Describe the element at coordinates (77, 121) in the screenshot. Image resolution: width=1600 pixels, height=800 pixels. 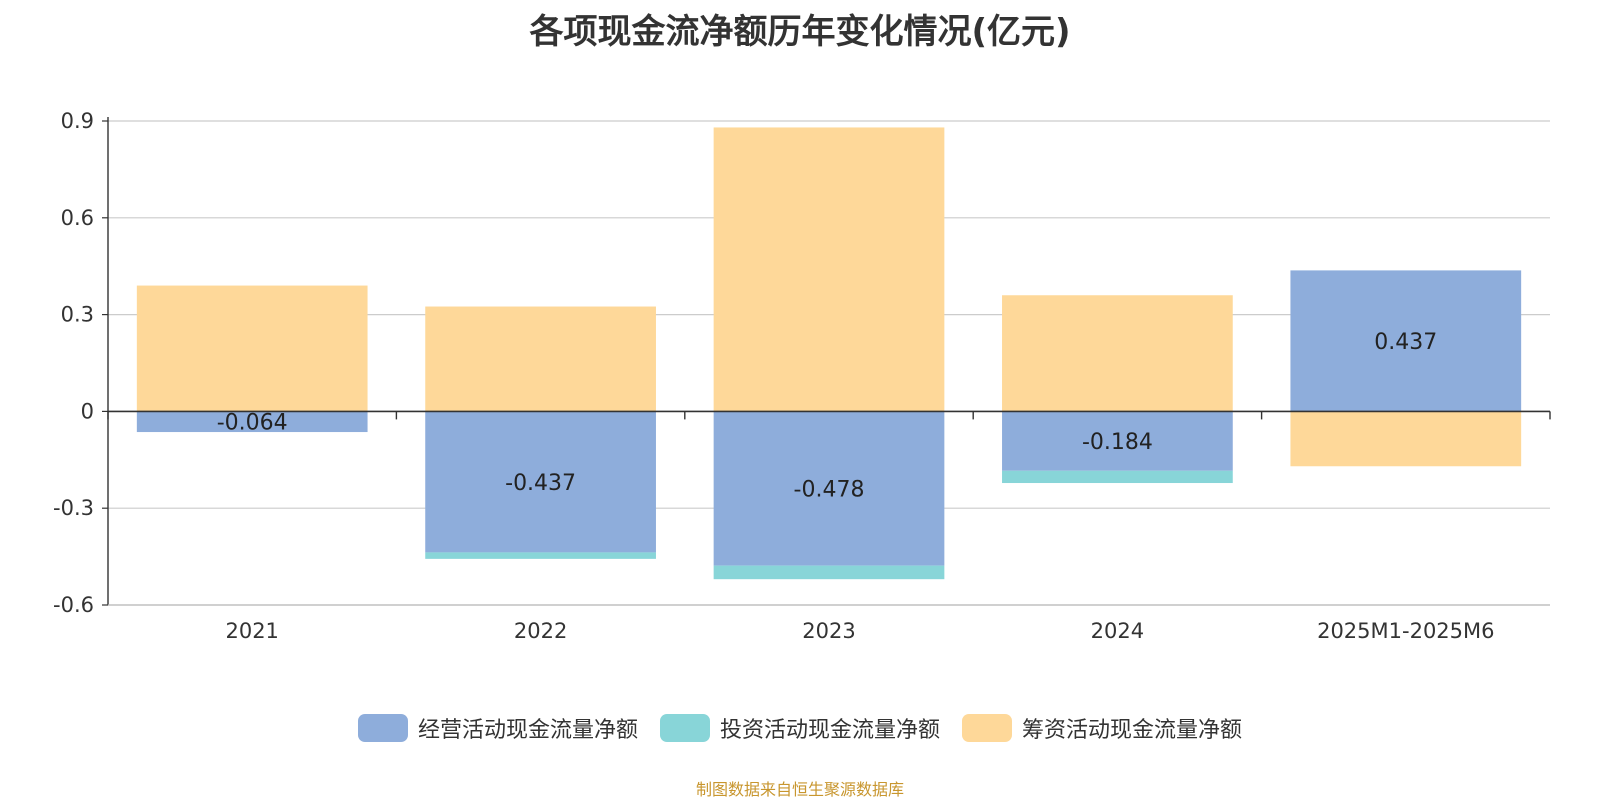
I see `y-tick-label: 0.9` at that location.